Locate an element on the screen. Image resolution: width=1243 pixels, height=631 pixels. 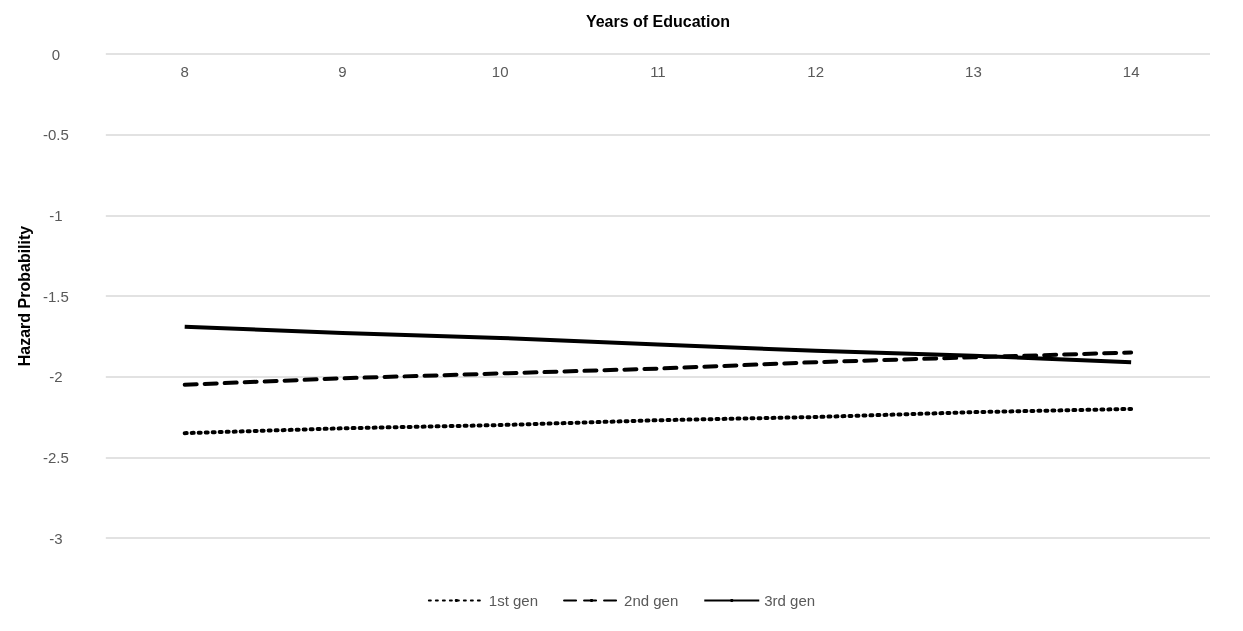
y-tick-label: -2.5 is located at coordinates (55, 457).